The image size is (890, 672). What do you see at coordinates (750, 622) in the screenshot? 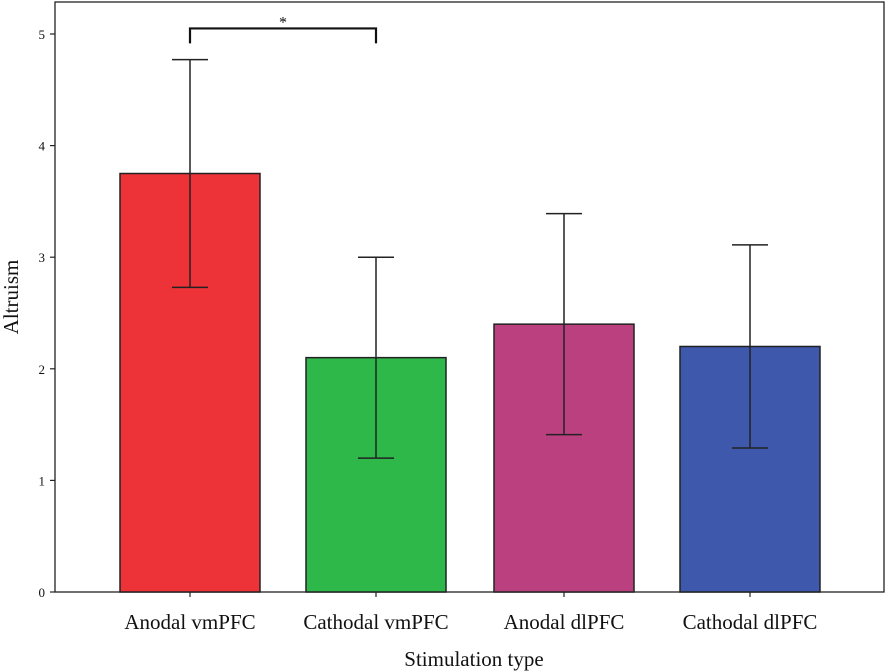
I see `x-tick-label: Cathodal dlPFC` at bounding box center [750, 622].